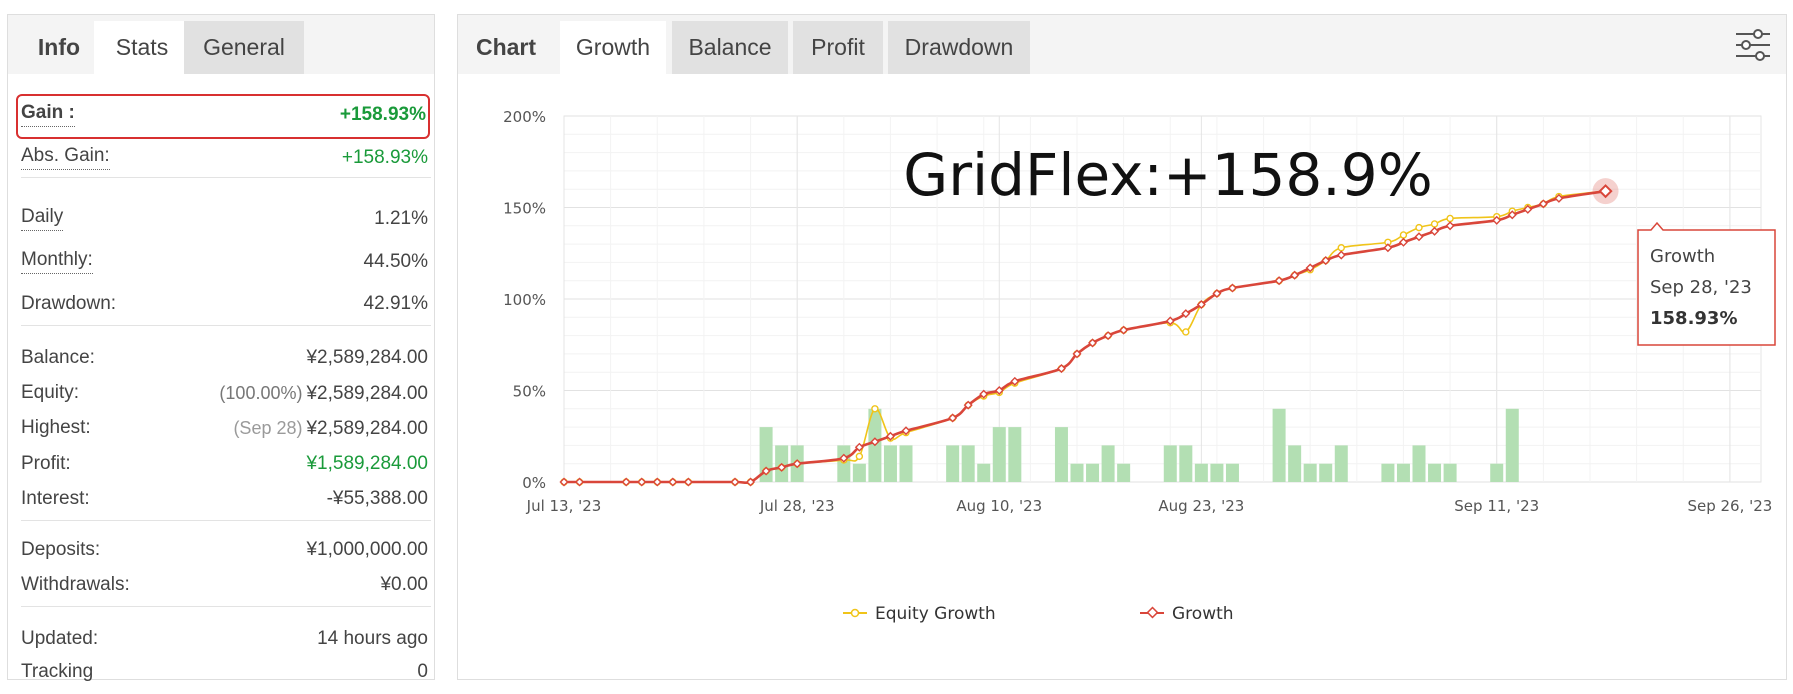  Describe the element at coordinates (524, 300) in the screenshot. I see `y-tick-label: 100%` at that location.